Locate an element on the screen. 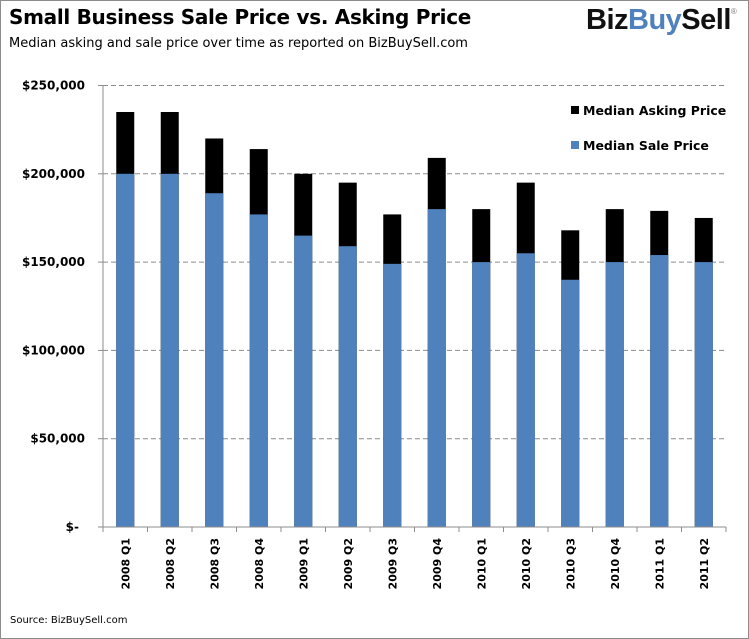 The image size is (749, 639). y-tick-label: $150,000 is located at coordinates (53, 262).